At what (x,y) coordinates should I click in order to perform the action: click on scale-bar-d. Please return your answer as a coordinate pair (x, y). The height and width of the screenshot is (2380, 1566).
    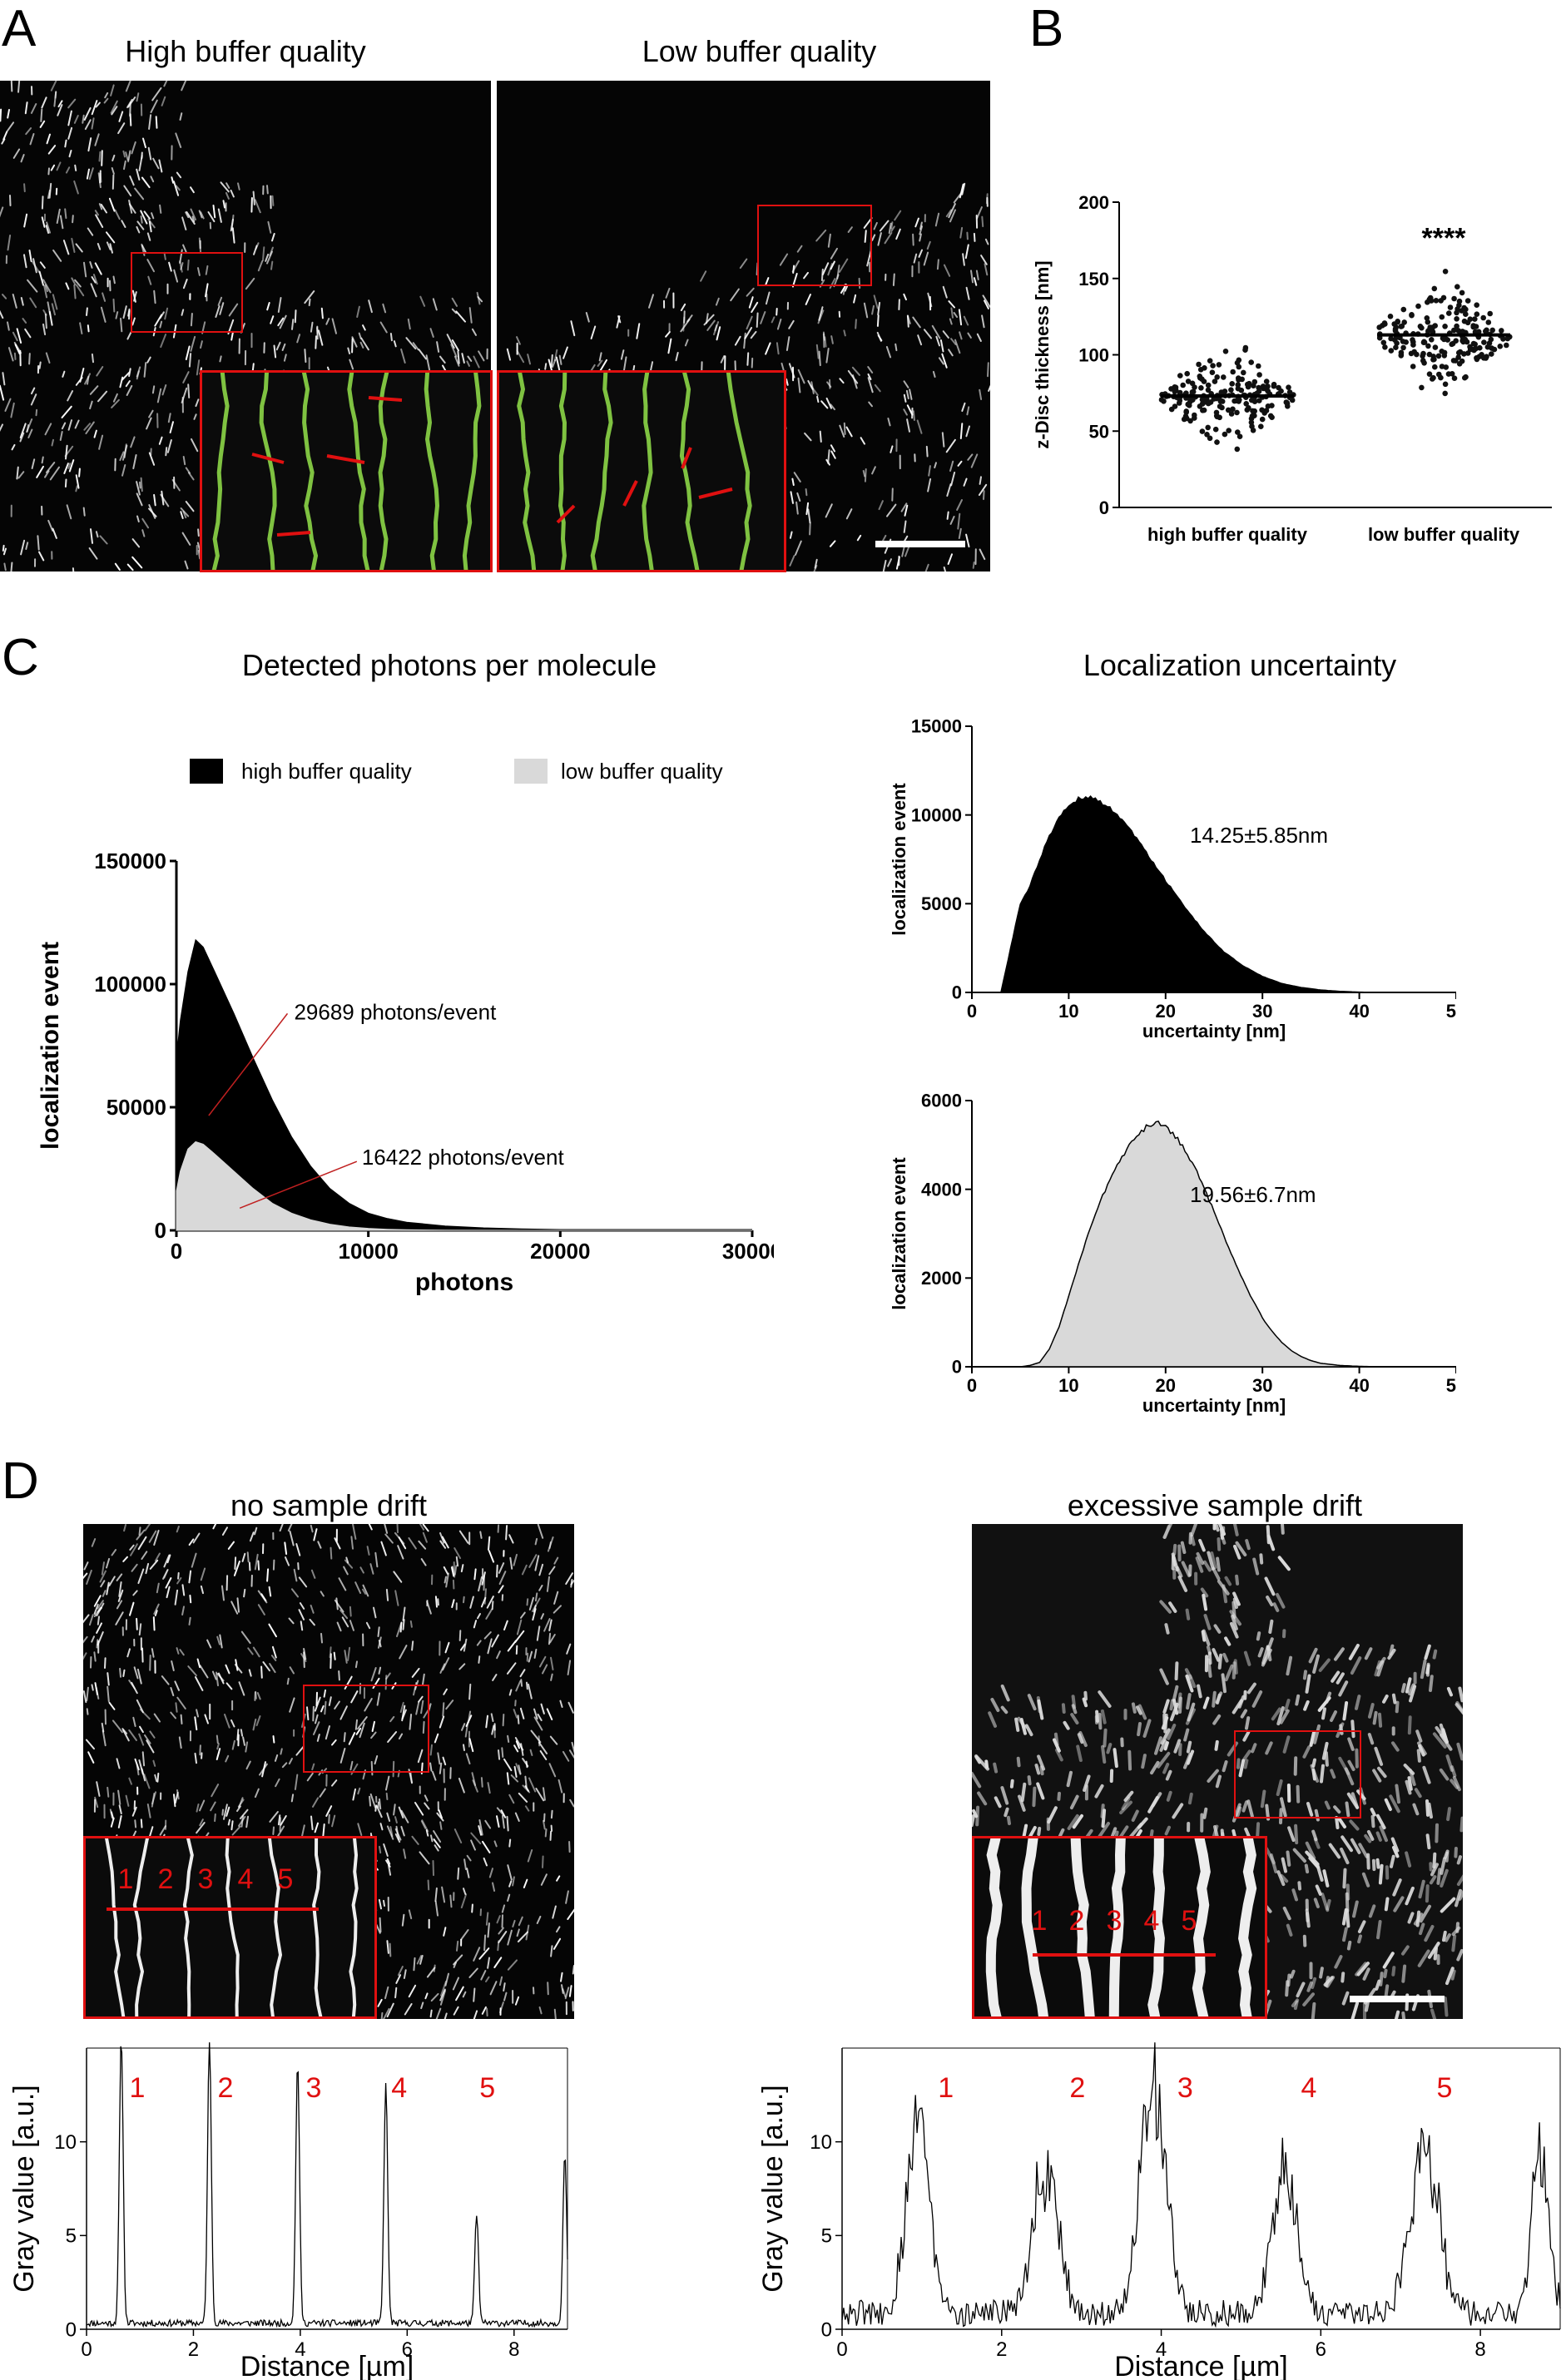
    Looking at the image, I should click on (1397, 1999).